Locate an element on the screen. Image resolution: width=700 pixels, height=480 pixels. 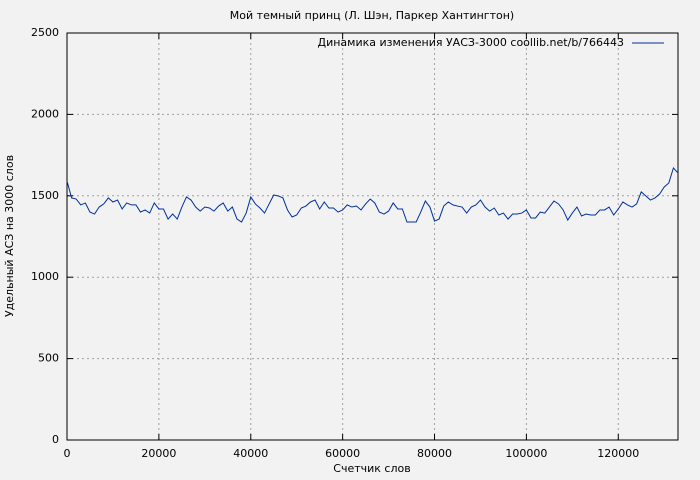
data-line is located at coordinates (372, 194).